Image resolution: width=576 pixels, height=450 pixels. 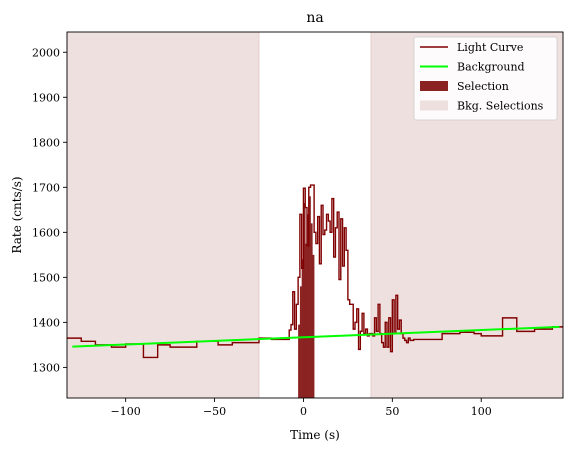 What do you see at coordinates (46, 367) in the screenshot?
I see `y-tick-label: 1300` at bounding box center [46, 367].